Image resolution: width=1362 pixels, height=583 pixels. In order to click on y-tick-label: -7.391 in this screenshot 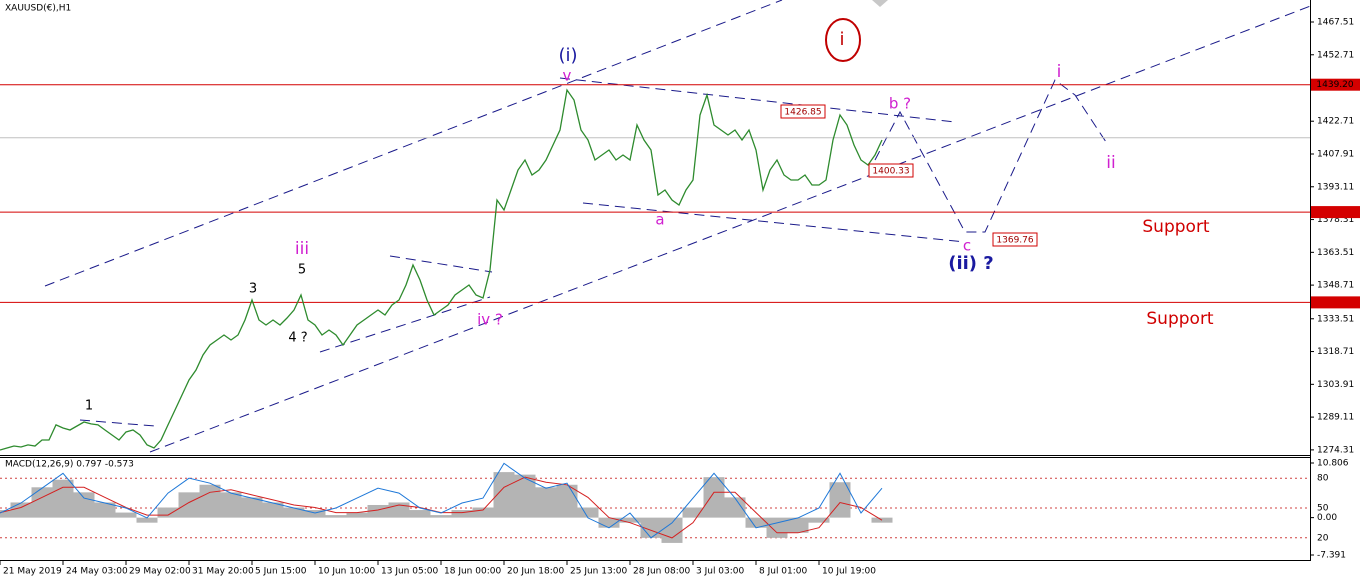, I will do `click(1331, 555)`.